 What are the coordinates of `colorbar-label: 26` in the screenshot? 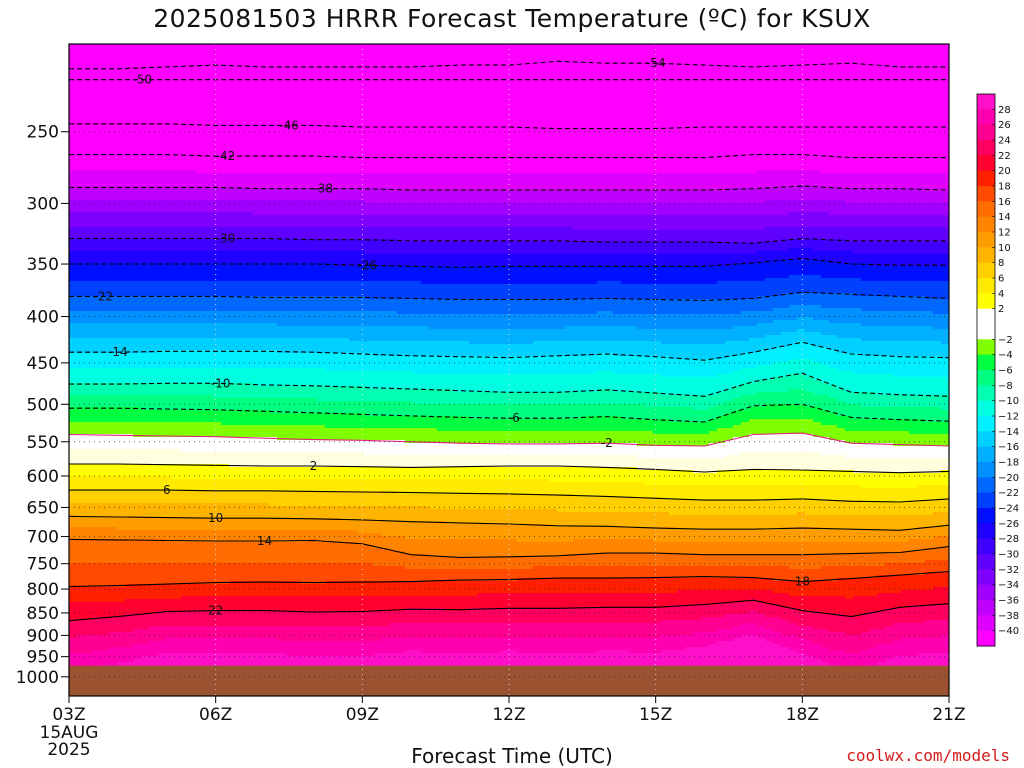 It's located at (1004, 125).